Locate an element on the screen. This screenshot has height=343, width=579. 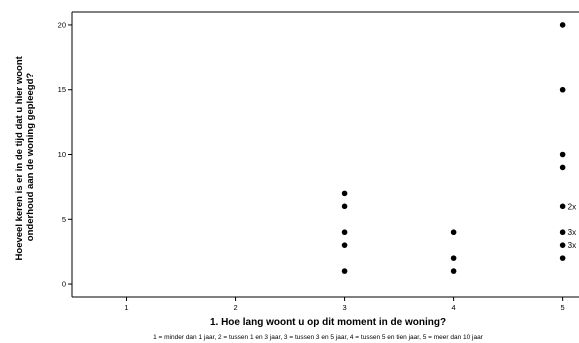
x-axis-ticks: 1 2 3 4 5 is located at coordinates (344, 304).